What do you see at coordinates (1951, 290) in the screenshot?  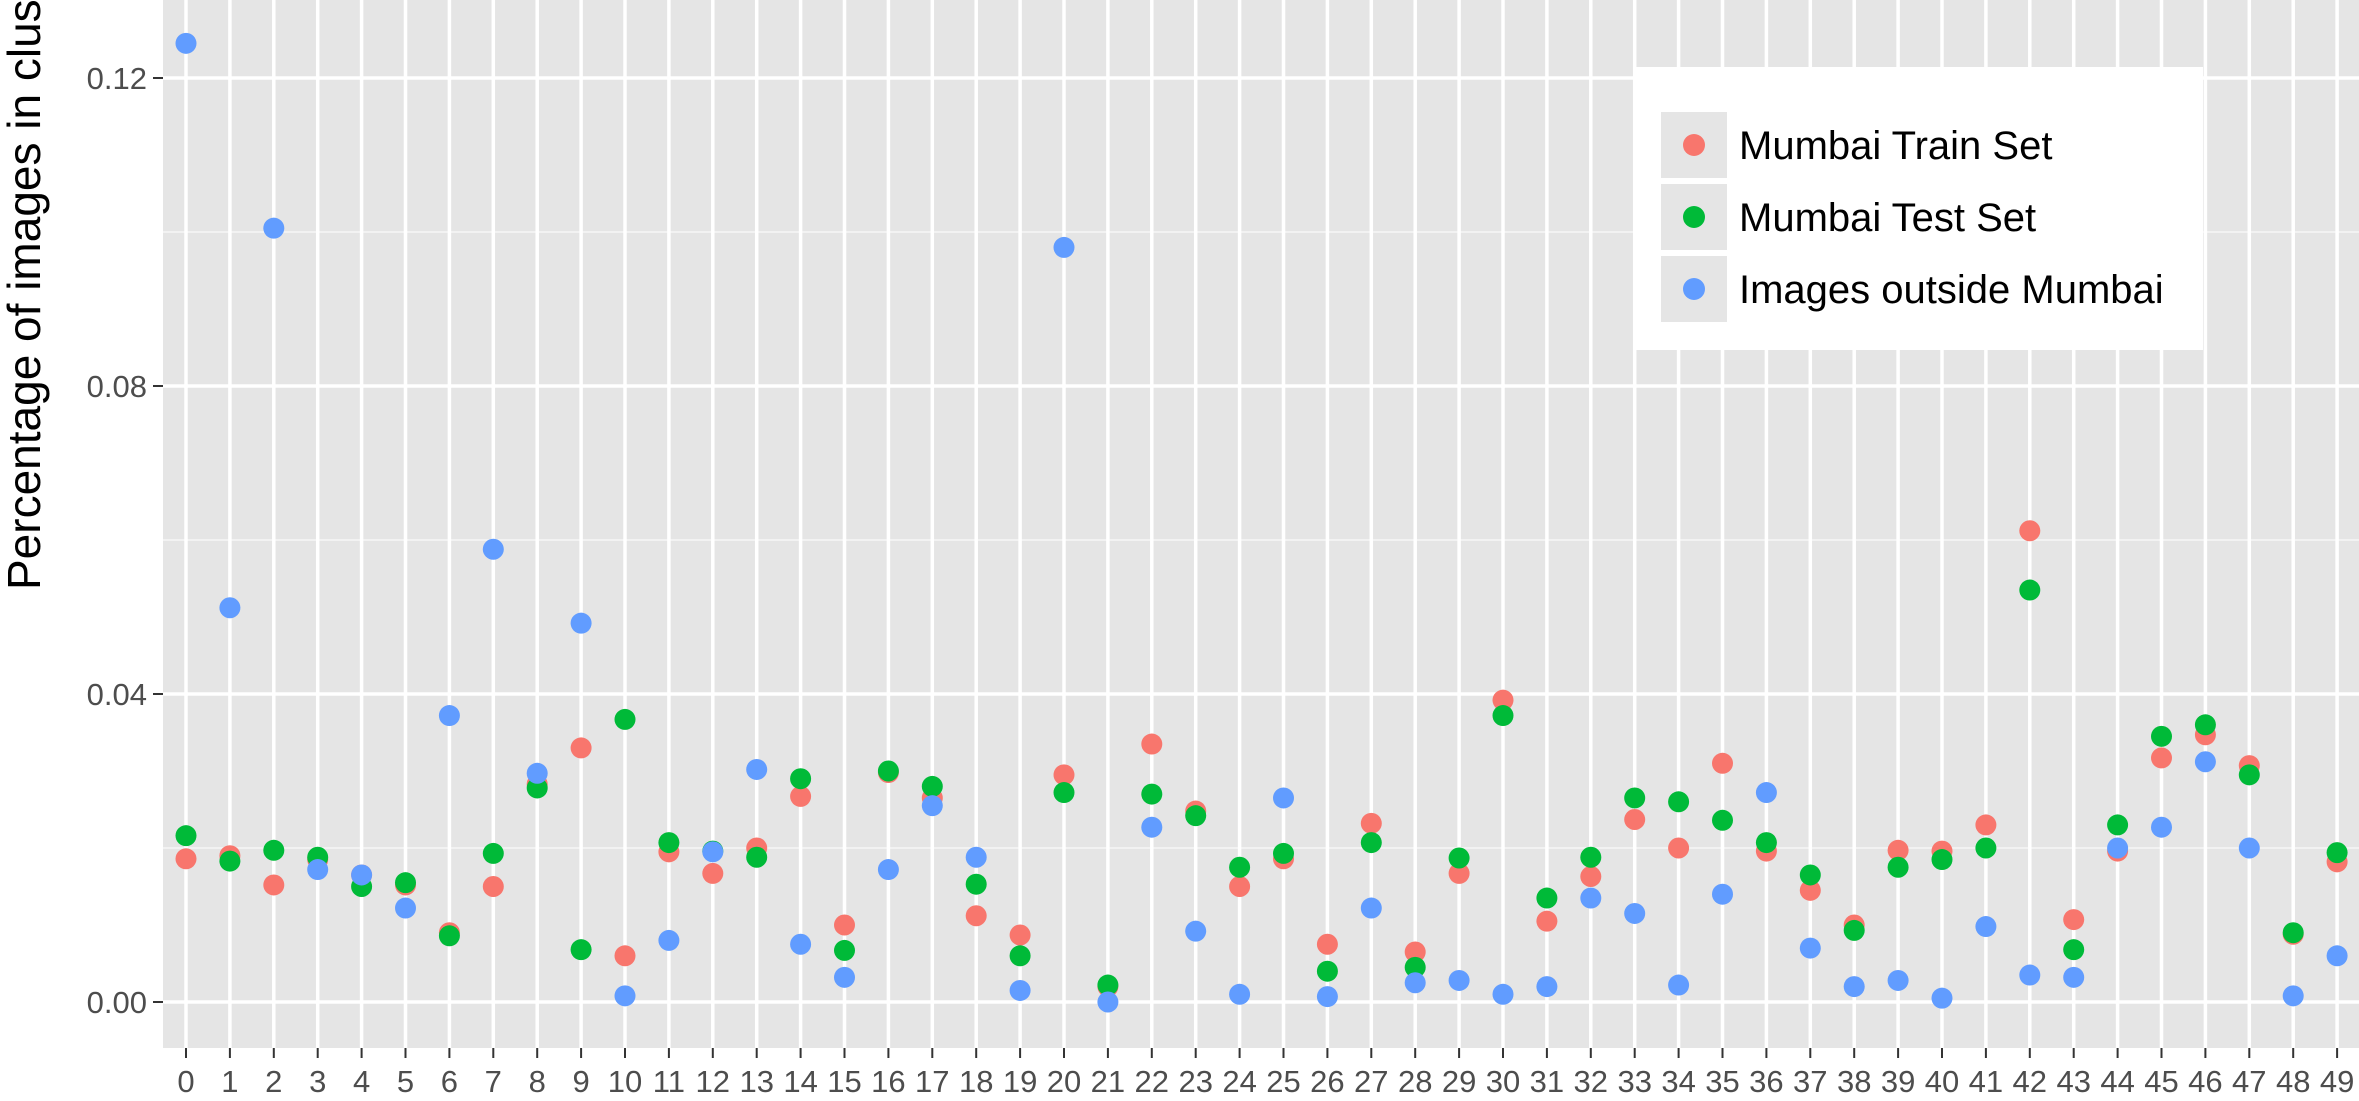 I see `legend-label-2: Images outside Mumbai` at bounding box center [1951, 290].